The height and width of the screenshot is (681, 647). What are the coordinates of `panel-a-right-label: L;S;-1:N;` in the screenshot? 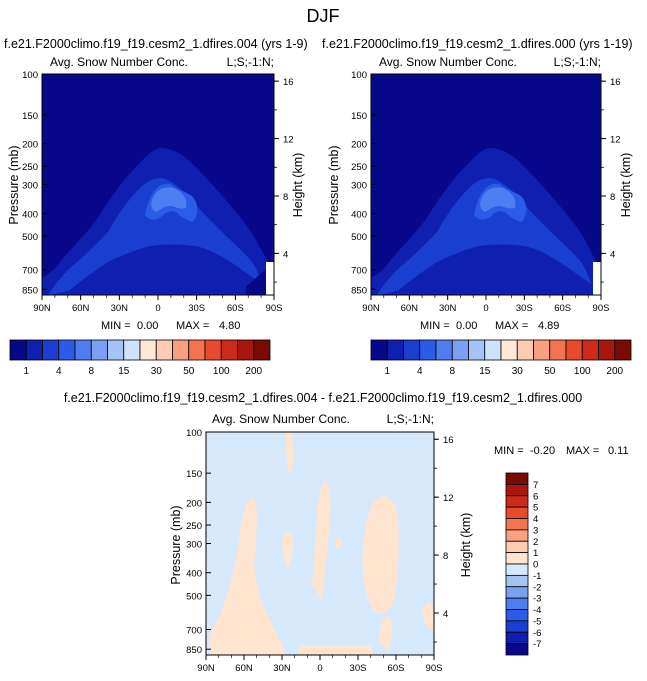 It's located at (250, 62).